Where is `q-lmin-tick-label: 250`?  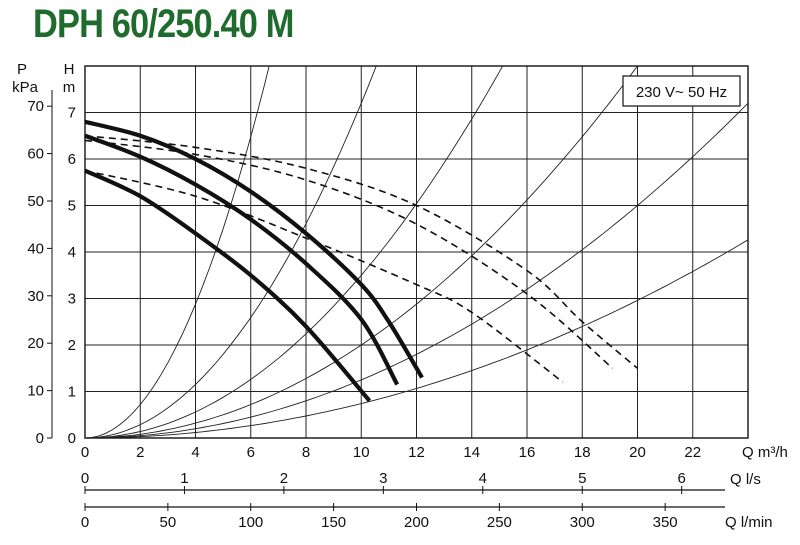 q-lmin-tick-label: 250 is located at coordinates (499, 522).